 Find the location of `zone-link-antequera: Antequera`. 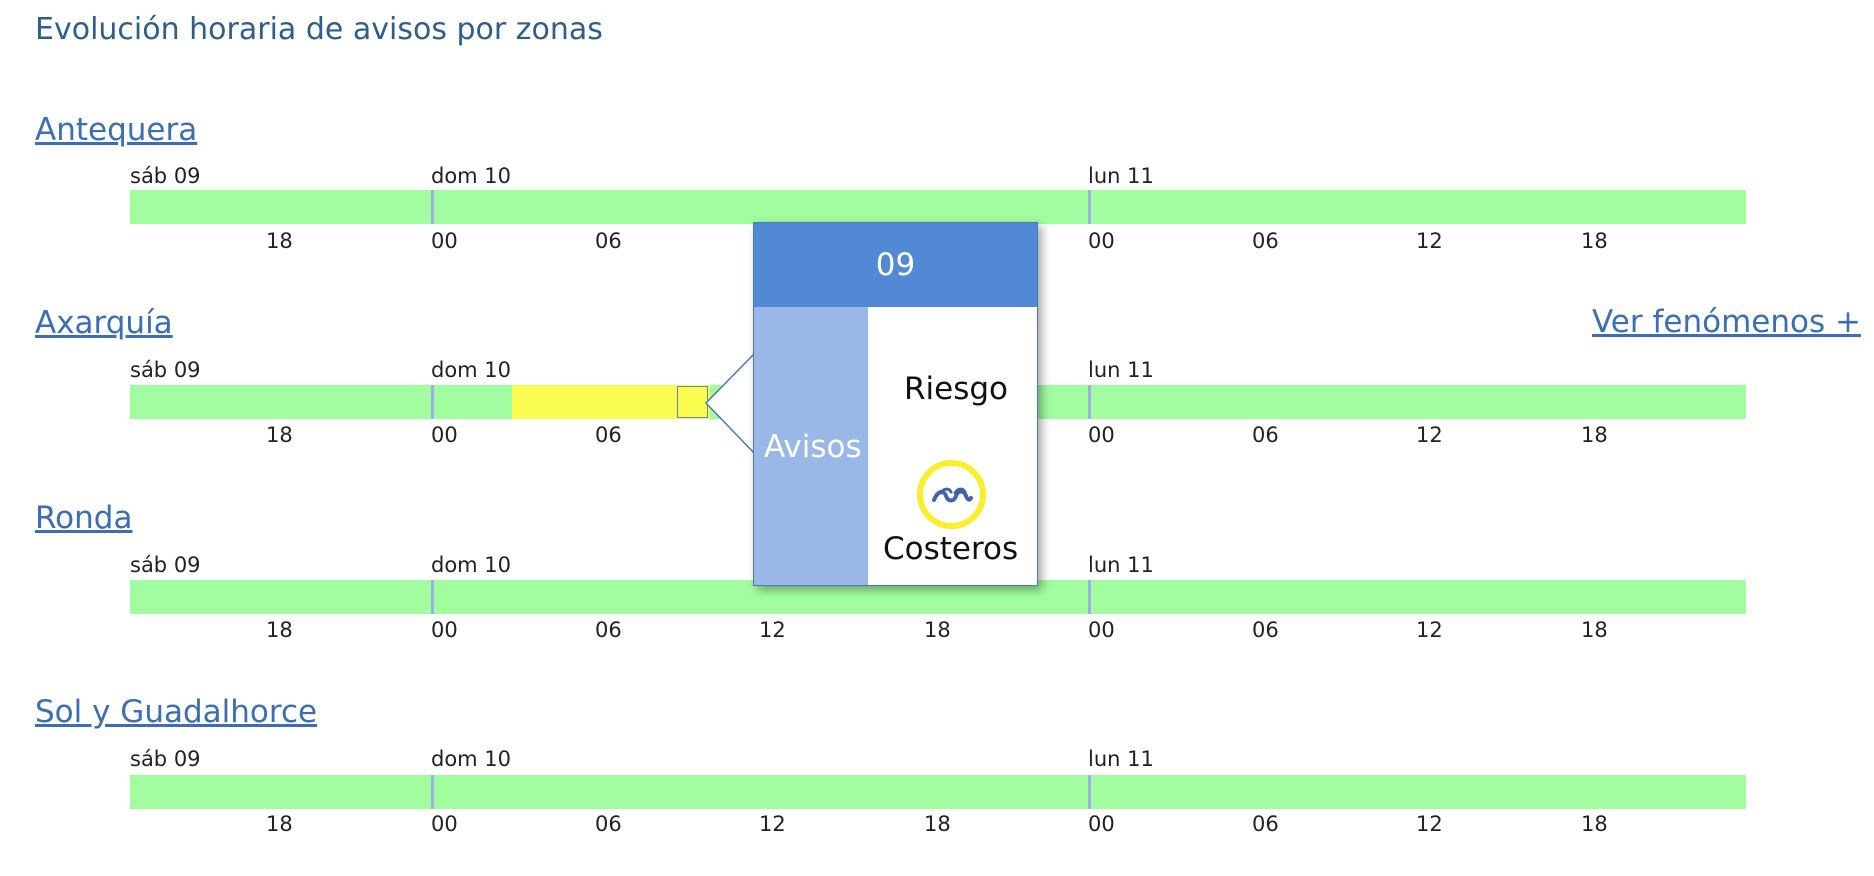

zone-link-antequera: Antequera is located at coordinates (116, 130).